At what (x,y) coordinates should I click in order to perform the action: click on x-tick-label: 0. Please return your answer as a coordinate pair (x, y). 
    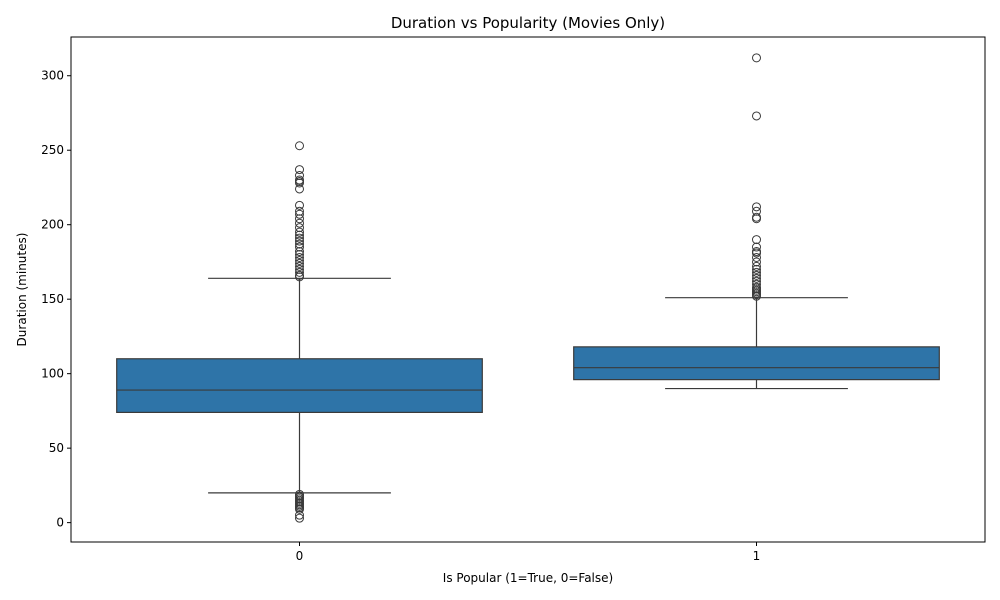
    Looking at the image, I should click on (300, 556).